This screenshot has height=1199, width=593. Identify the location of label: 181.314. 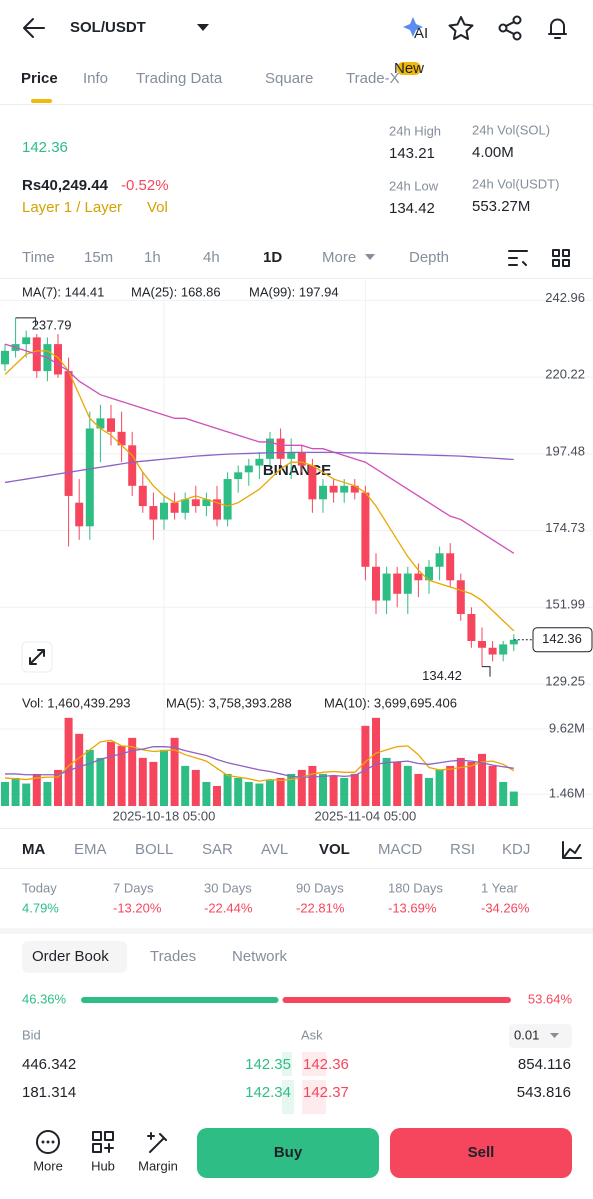
(49, 1092).